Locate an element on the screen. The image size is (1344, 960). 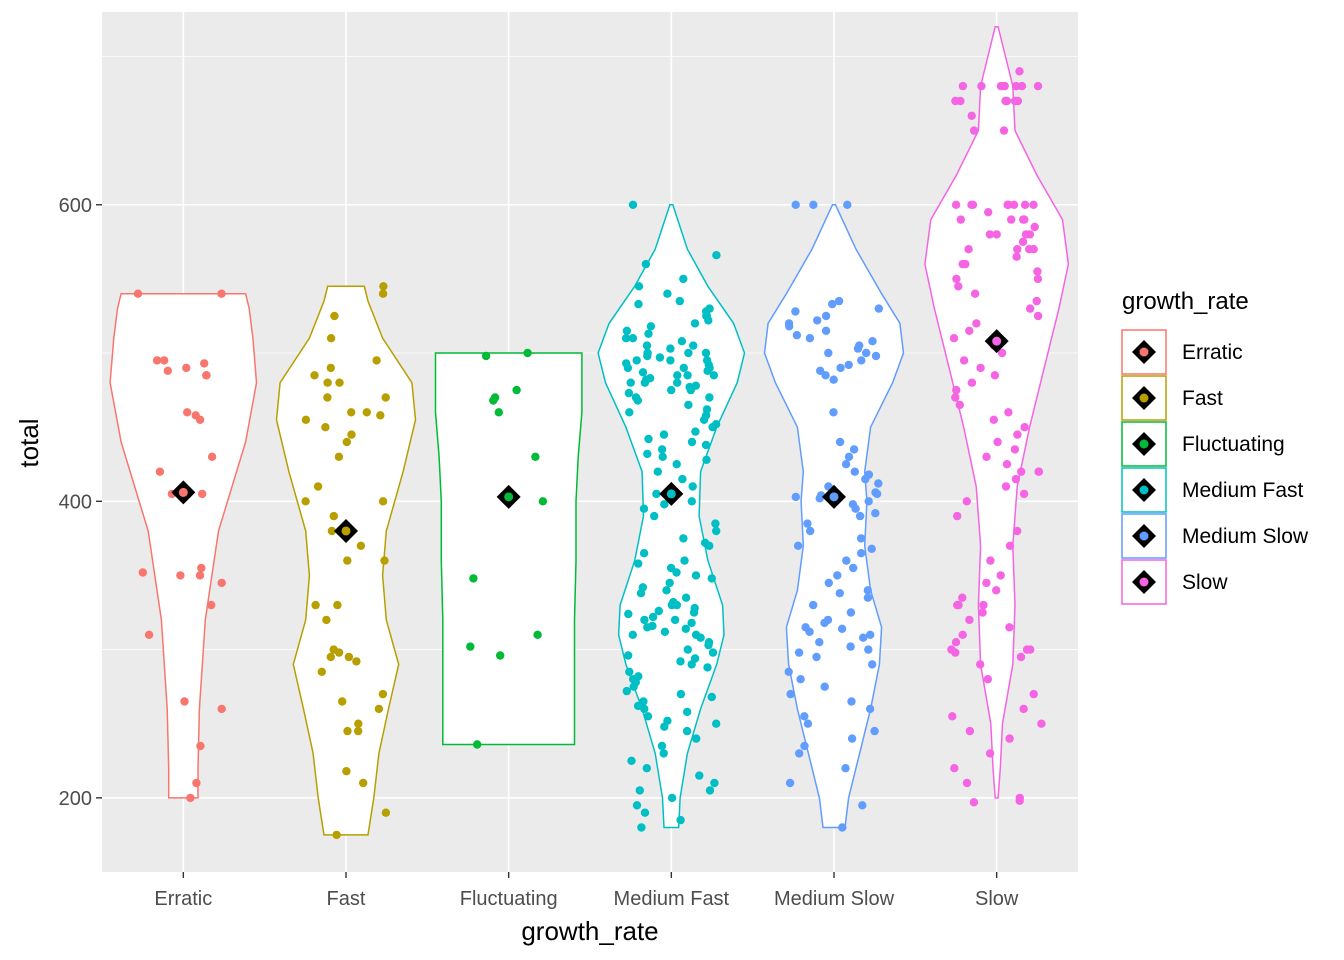
y-axis-title: total is located at coordinates (29, 442).